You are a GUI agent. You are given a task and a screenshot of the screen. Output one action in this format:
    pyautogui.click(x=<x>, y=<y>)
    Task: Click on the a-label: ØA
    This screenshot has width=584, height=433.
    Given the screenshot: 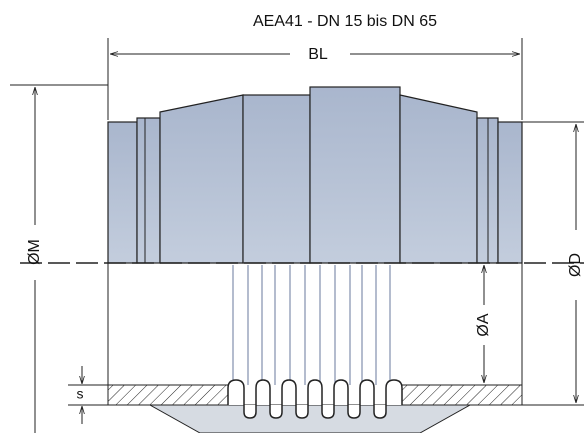 What is the action you would take?
    pyautogui.click(x=483, y=324)
    